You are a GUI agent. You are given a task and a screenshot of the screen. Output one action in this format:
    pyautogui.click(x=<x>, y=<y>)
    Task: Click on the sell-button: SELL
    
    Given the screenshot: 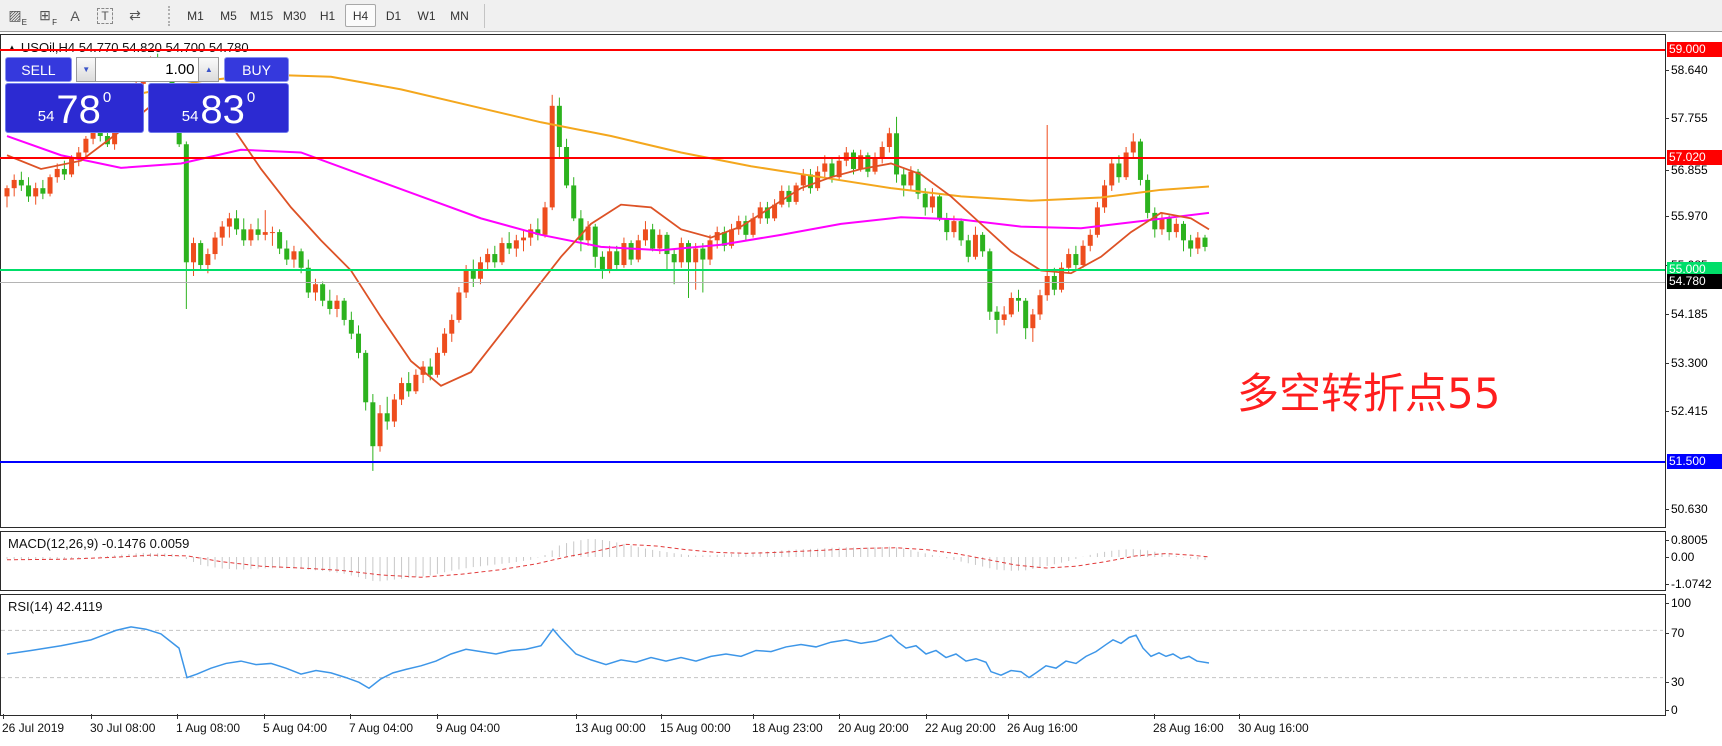 What is the action you would take?
    pyautogui.click(x=38, y=69)
    